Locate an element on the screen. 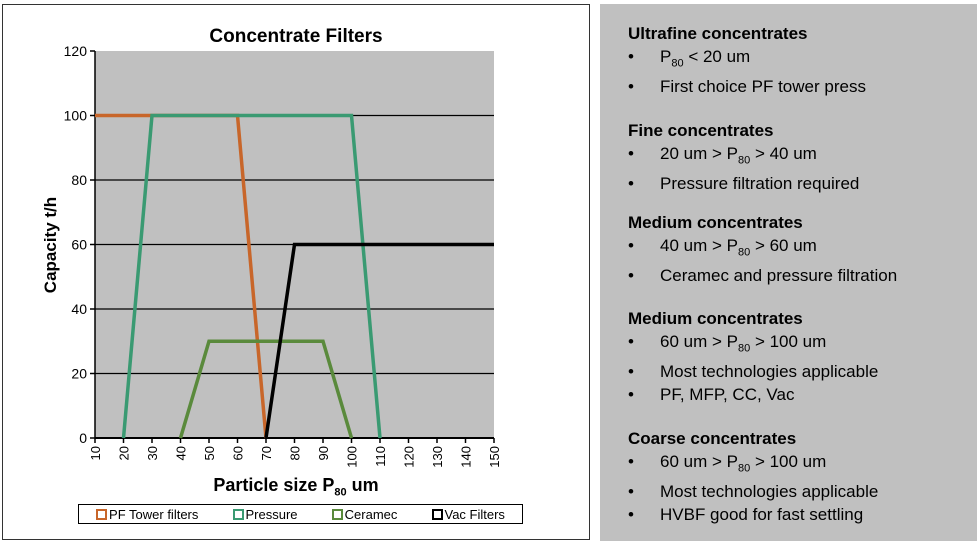  bullet-text: First choice PF tower press is located at coordinates (763, 87).